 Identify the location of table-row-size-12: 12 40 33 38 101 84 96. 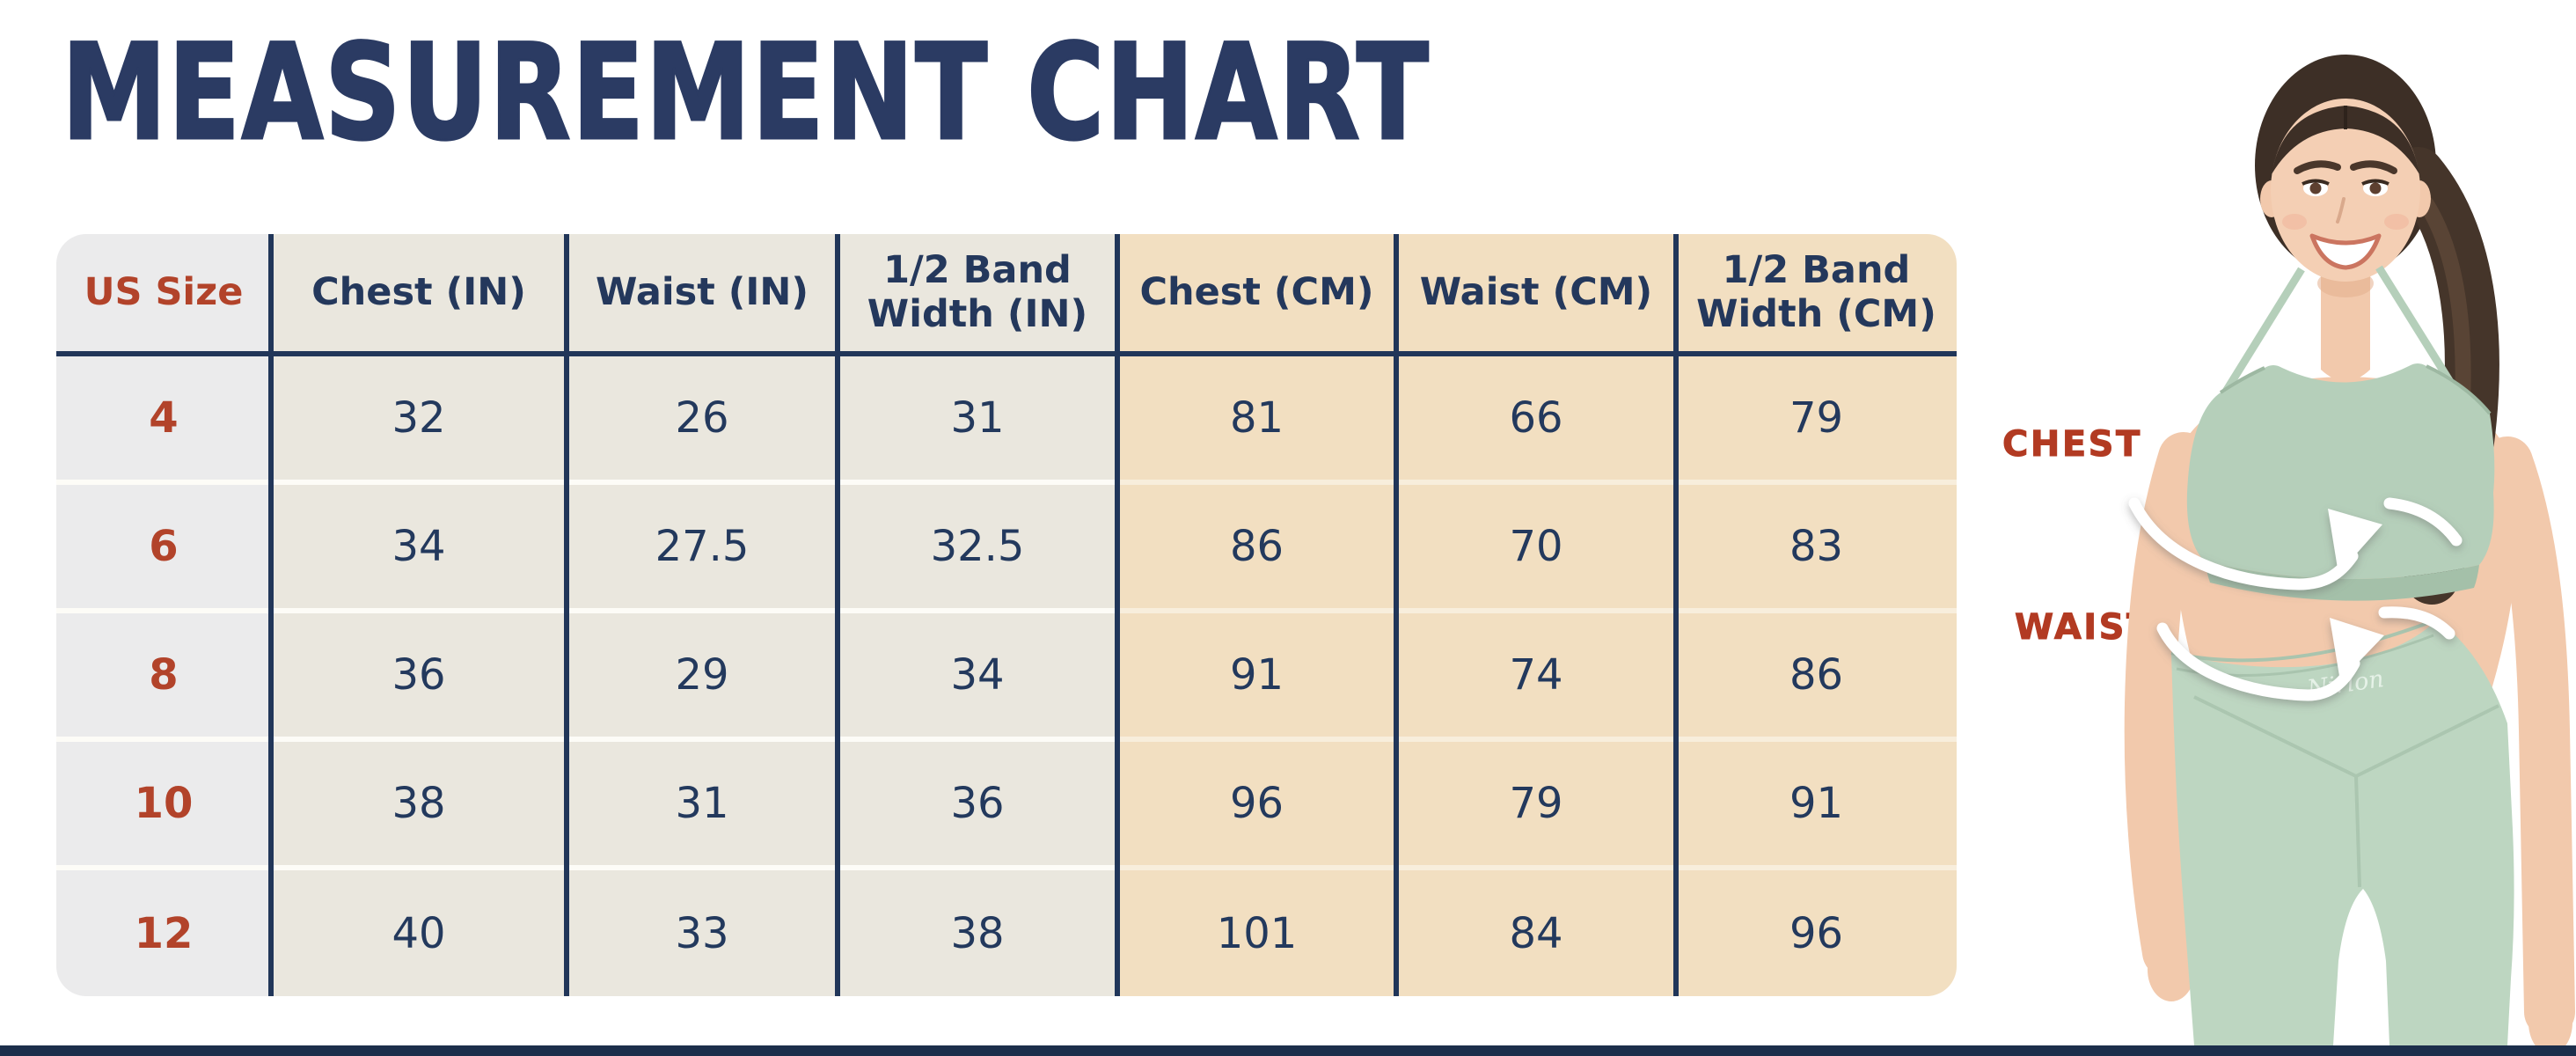
(1007, 931).